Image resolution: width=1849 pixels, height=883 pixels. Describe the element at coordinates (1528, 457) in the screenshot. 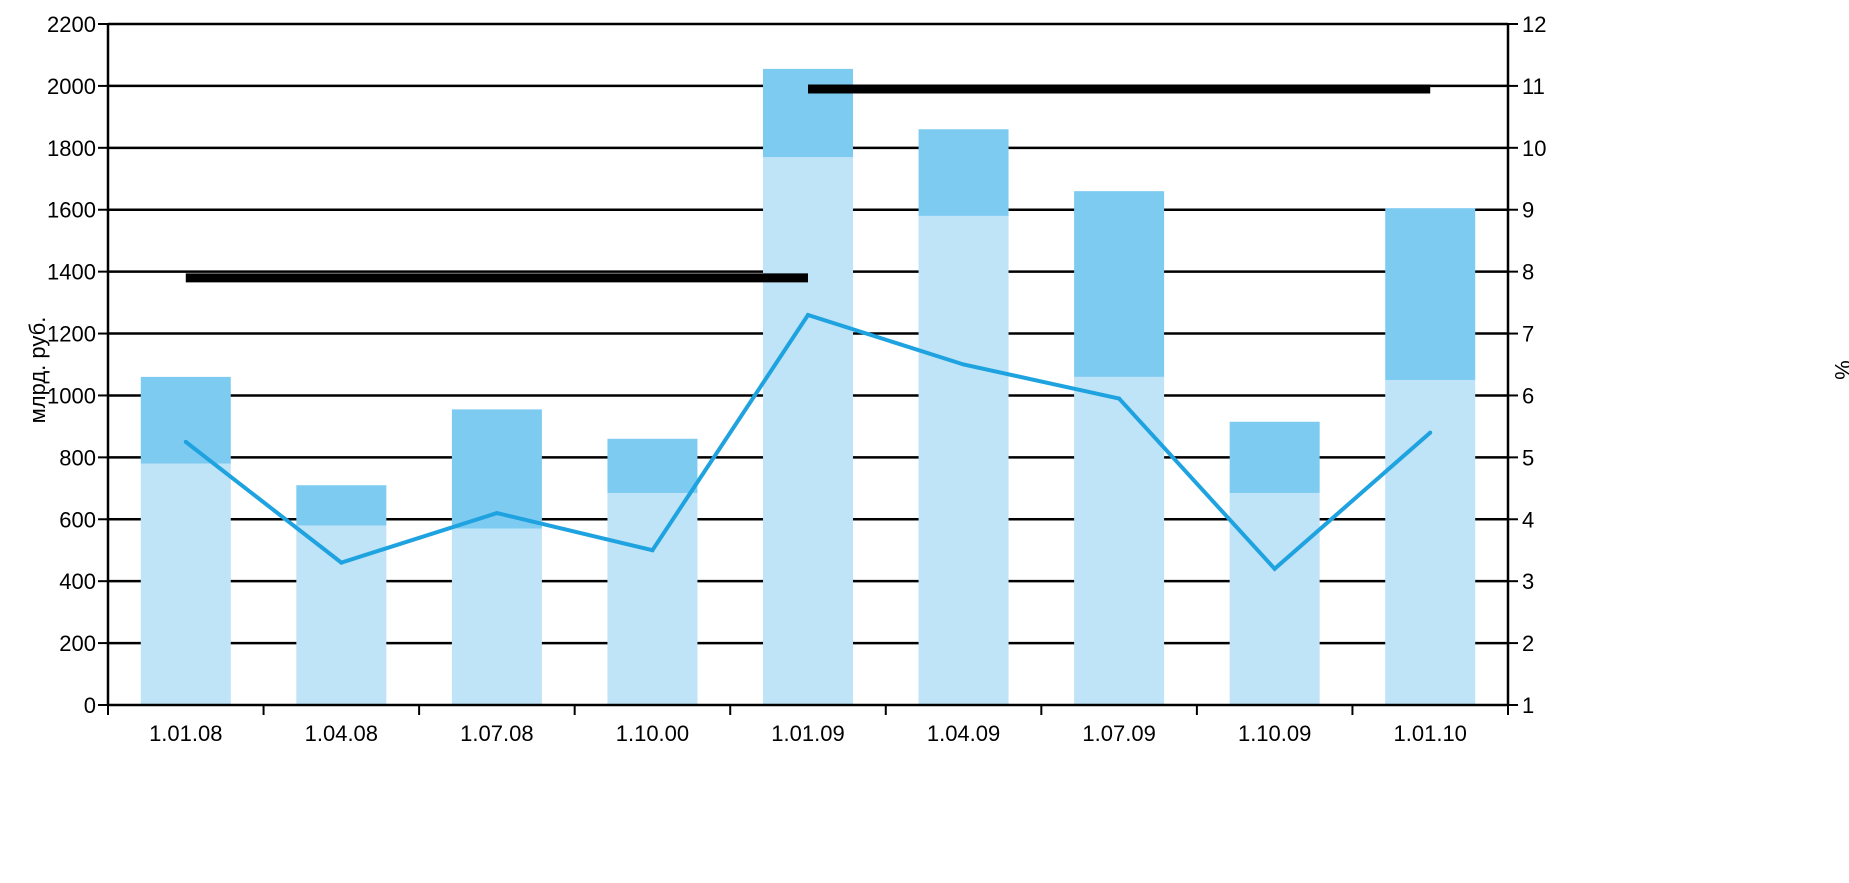

I see `y2-tick-label: 5` at that location.